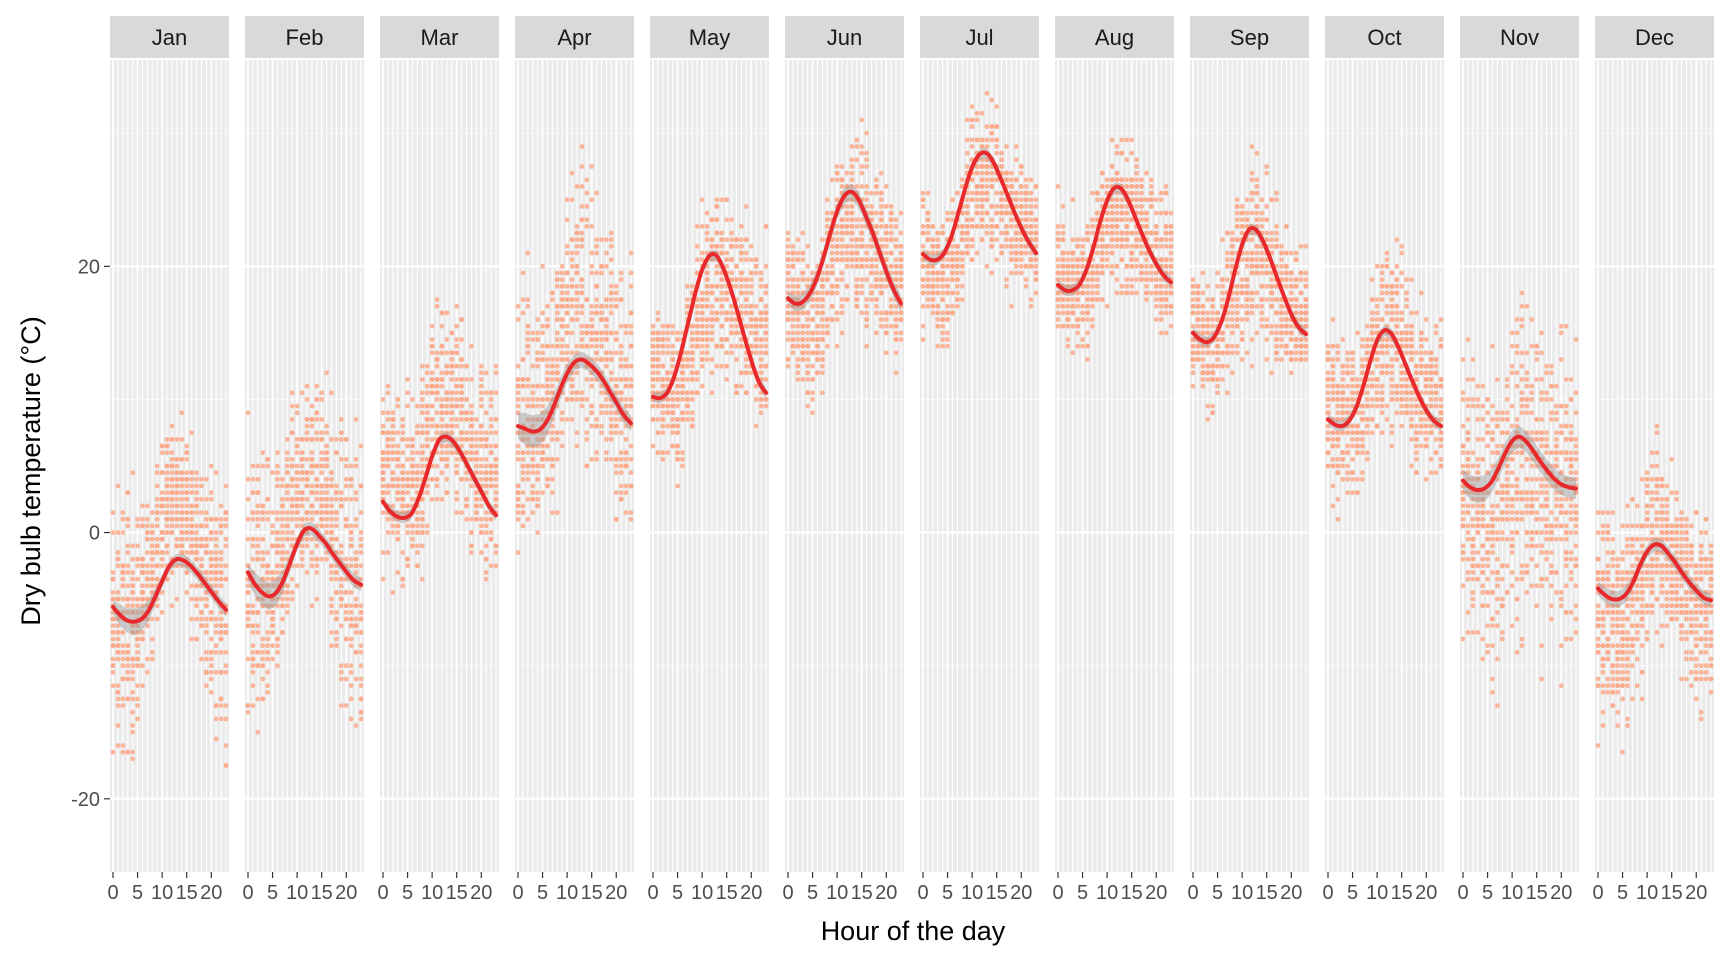 Image resolution: width=1728 pixels, height=960 pixels. What do you see at coordinates (457, 893) in the screenshot?
I see `x-tick-label: 15` at bounding box center [457, 893].